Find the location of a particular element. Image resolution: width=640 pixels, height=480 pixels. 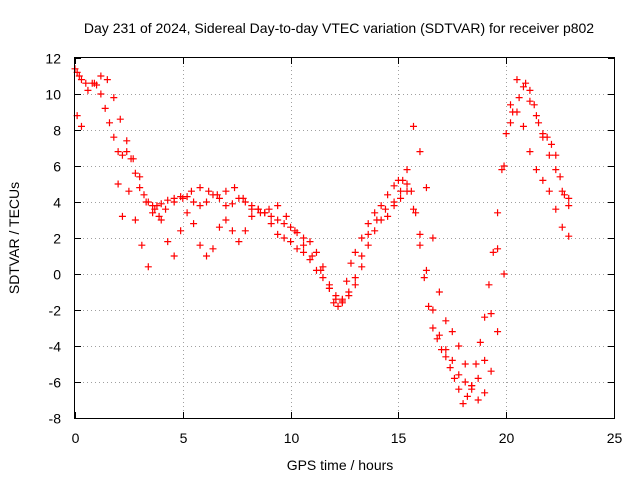

x-tick-label: 10 is located at coordinates (292, 438).